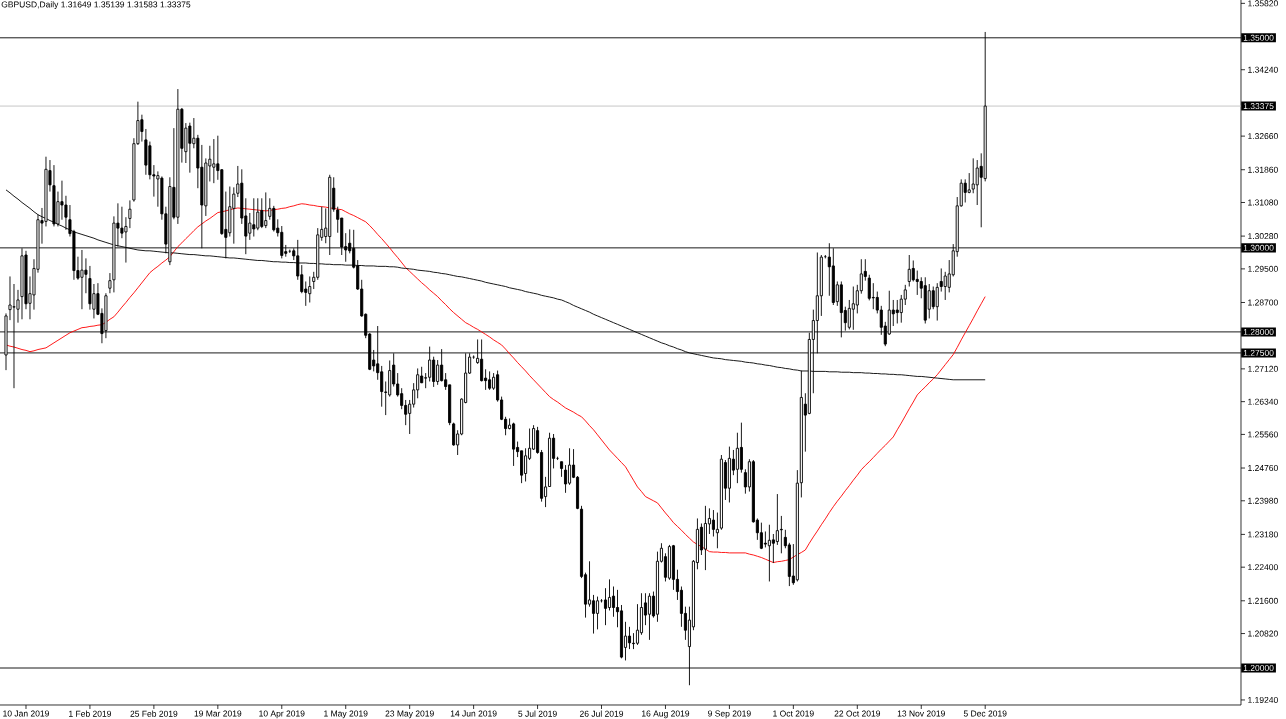  Describe the element at coordinates (1258, 37) in the screenshot. I see `ref-line-label: 1.35000` at that location.